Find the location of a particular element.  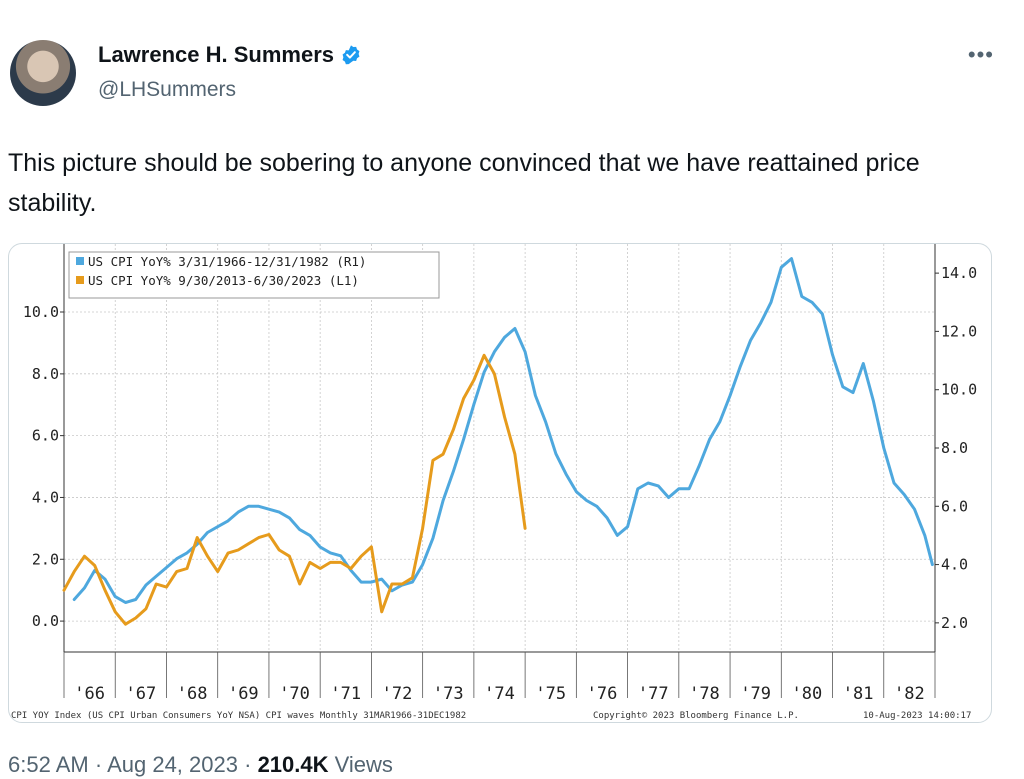

x-tick-label: '82 is located at coordinates (909, 694).